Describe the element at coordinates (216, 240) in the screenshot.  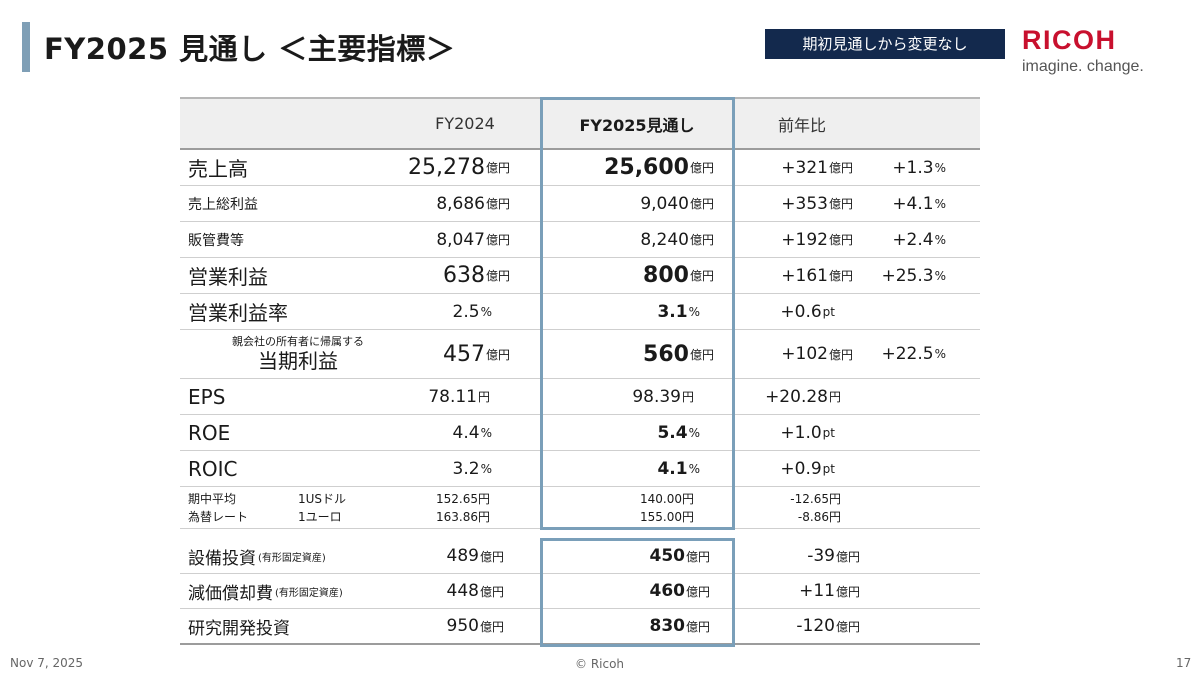
I see `row-label: 販管費等` at that location.